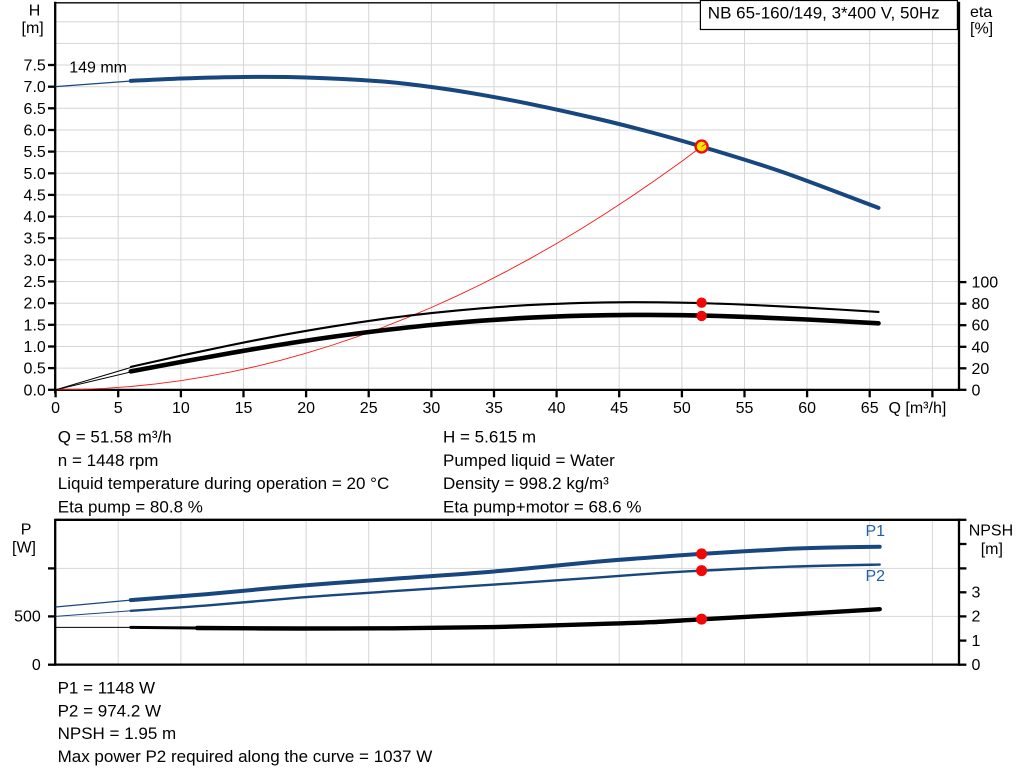  What do you see at coordinates (432, 408) in the screenshot?
I see `svg-text: 30` at bounding box center [432, 408].